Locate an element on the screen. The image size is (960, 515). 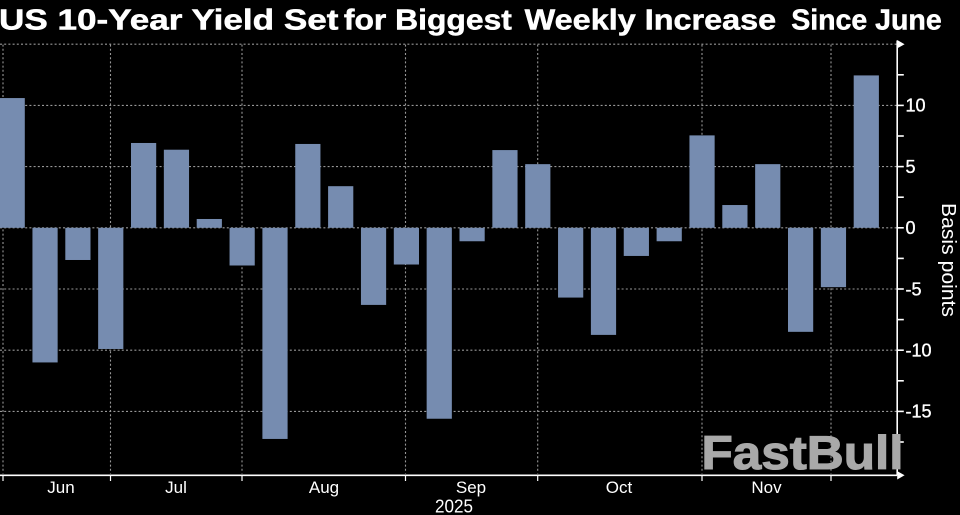
svg-text: Aug is located at coordinates (324, 487).